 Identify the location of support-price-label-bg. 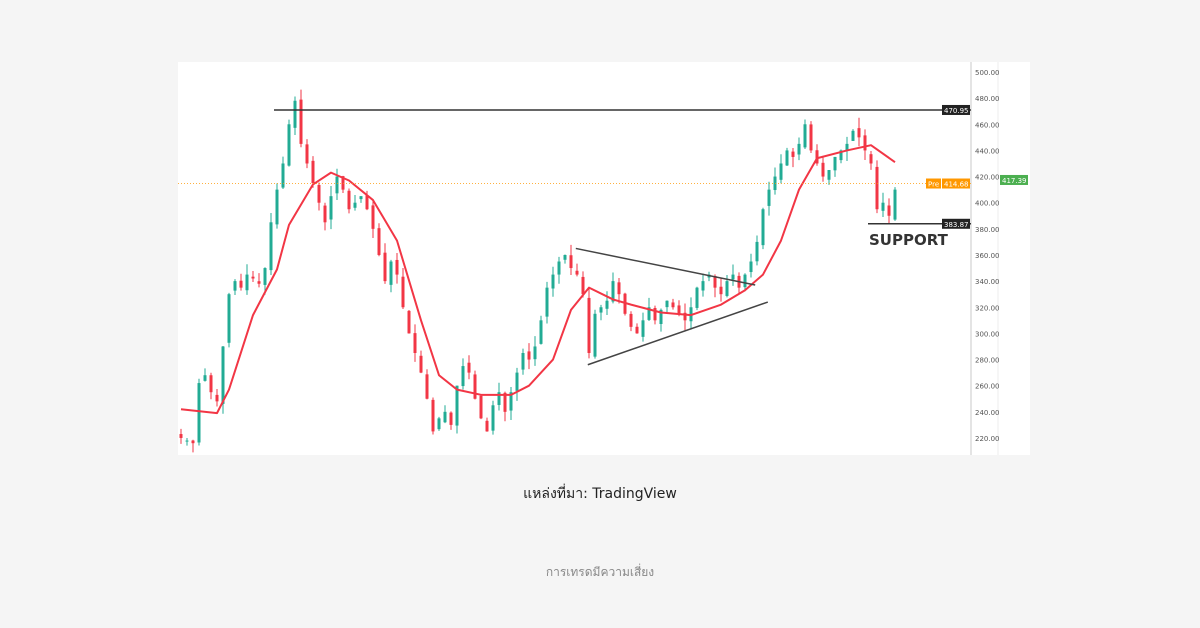
(956, 223).